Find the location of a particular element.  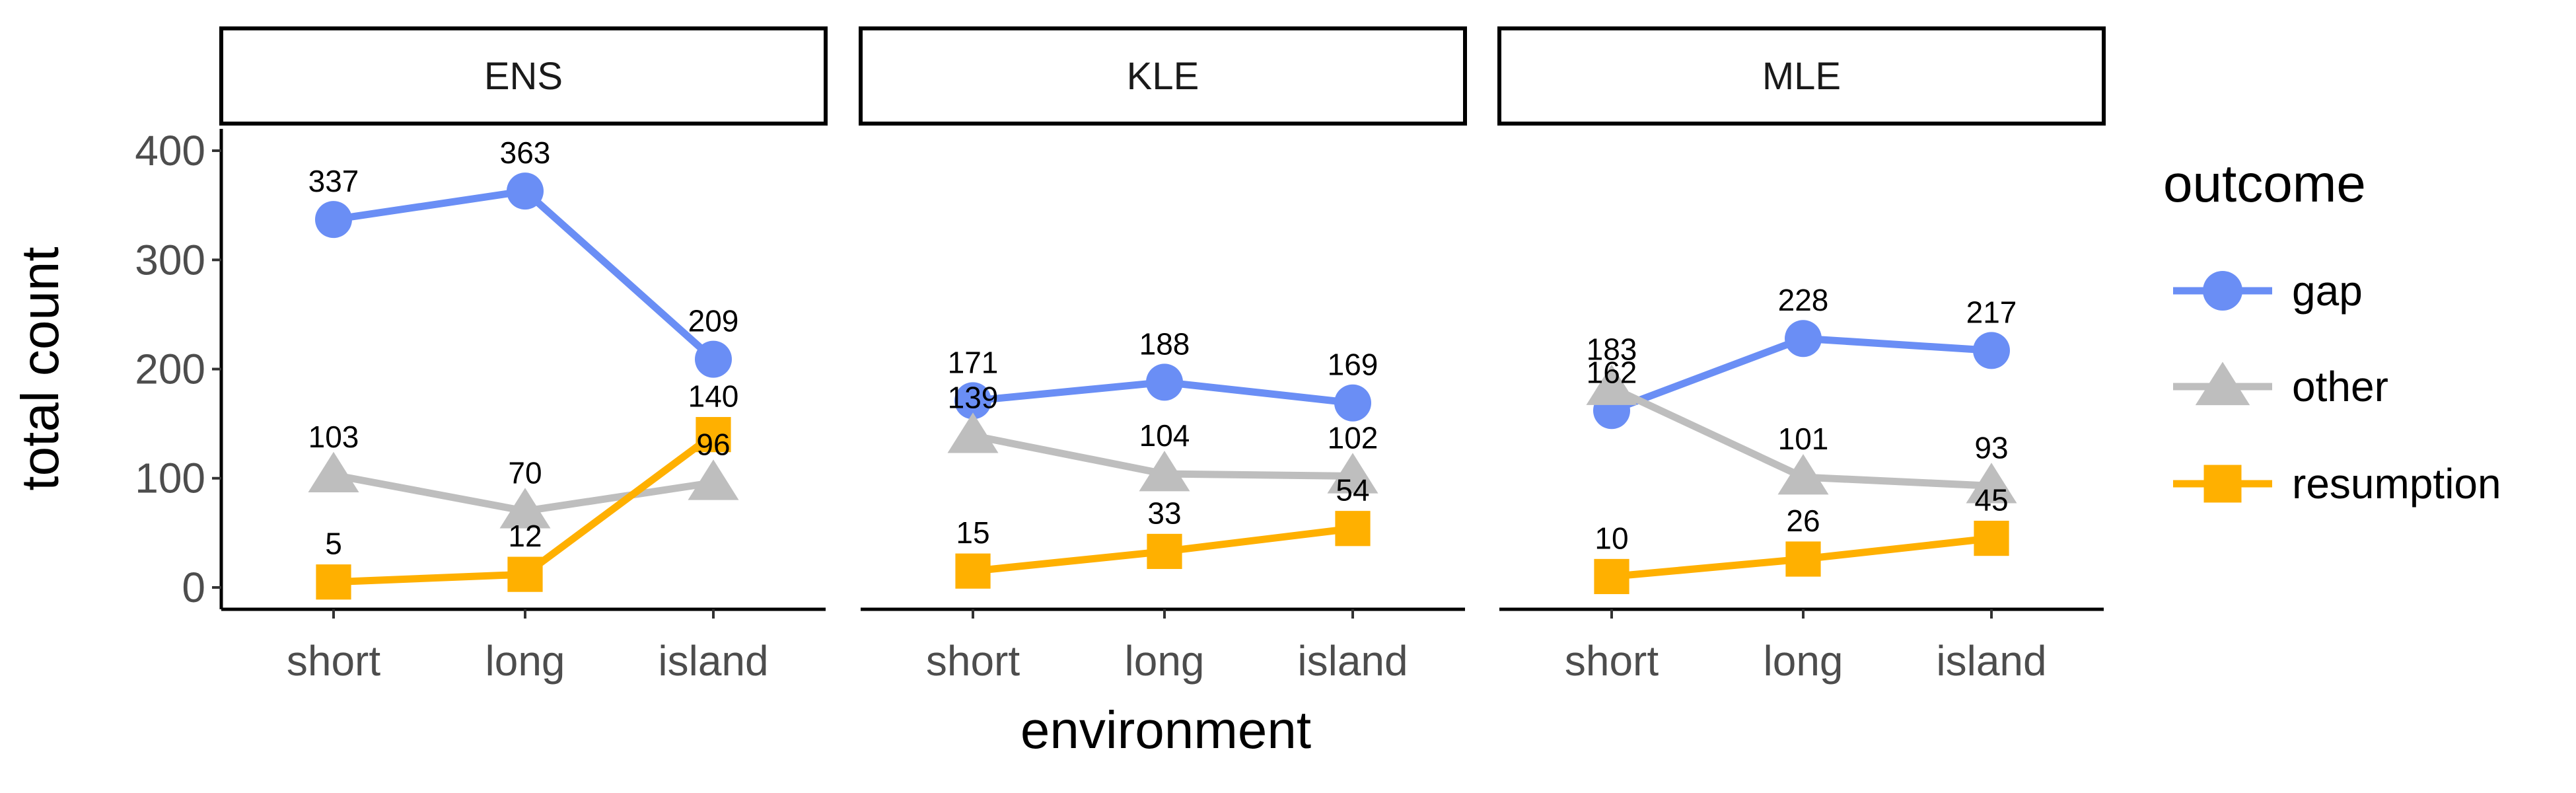

legend: outcome gap other resumption is located at coordinates (2332, 331).